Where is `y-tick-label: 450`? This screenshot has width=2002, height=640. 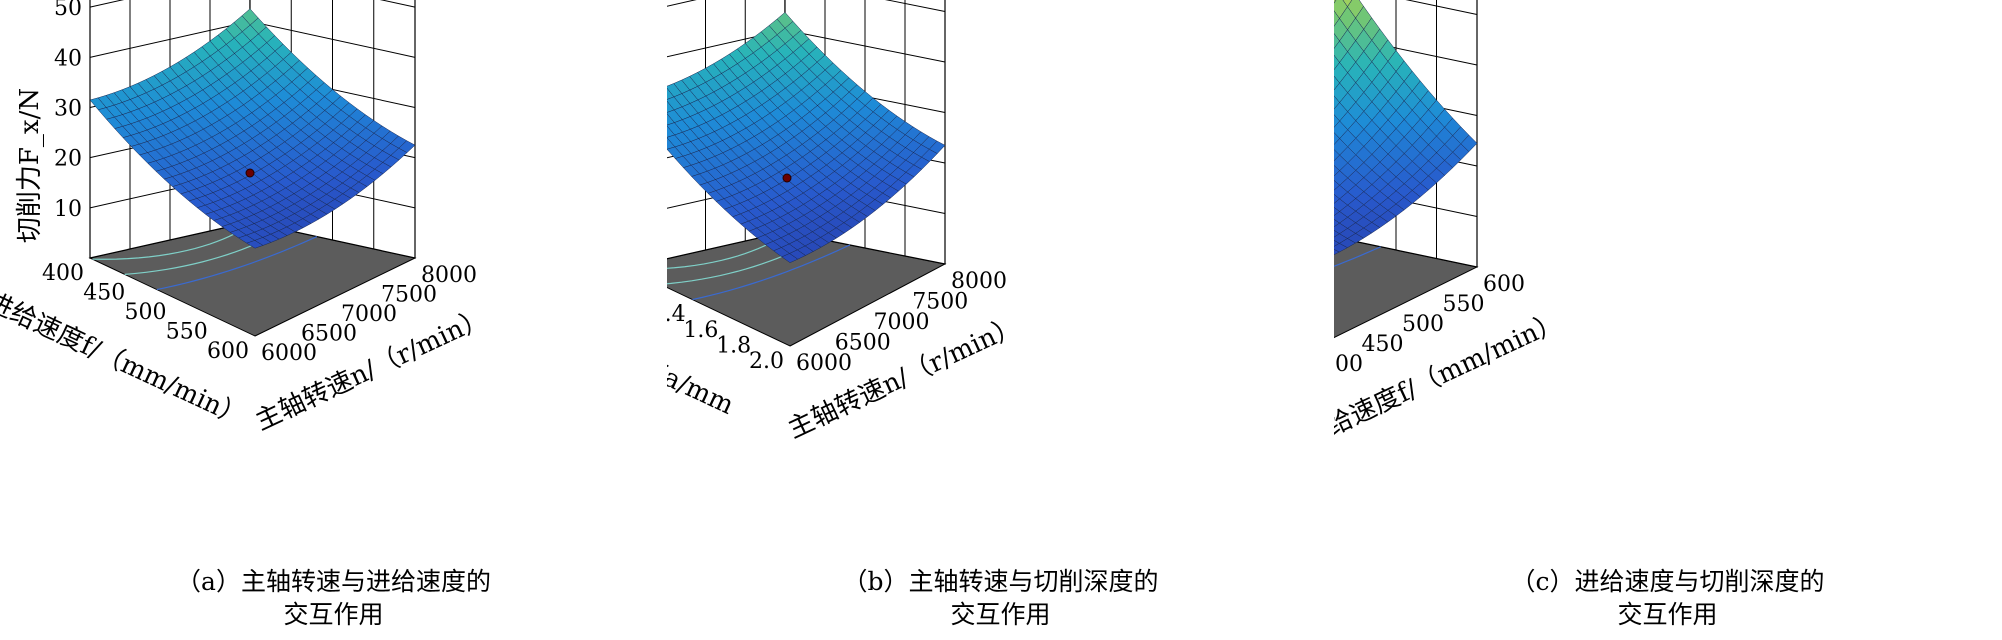 y-tick-label: 450 is located at coordinates (104, 293).